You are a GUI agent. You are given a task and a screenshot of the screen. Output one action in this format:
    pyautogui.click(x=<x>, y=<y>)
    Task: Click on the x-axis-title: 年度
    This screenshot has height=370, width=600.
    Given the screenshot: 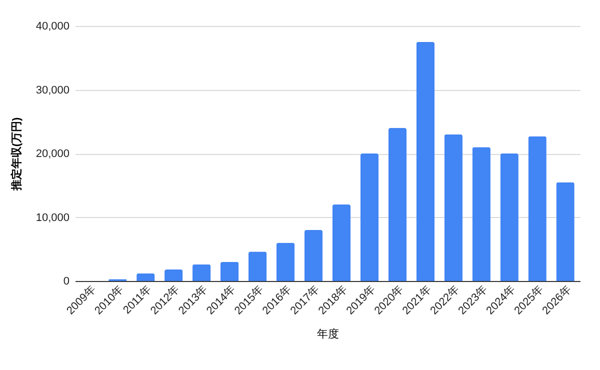 What is the action you would take?
    pyautogui.click(x=328, y=333)
    